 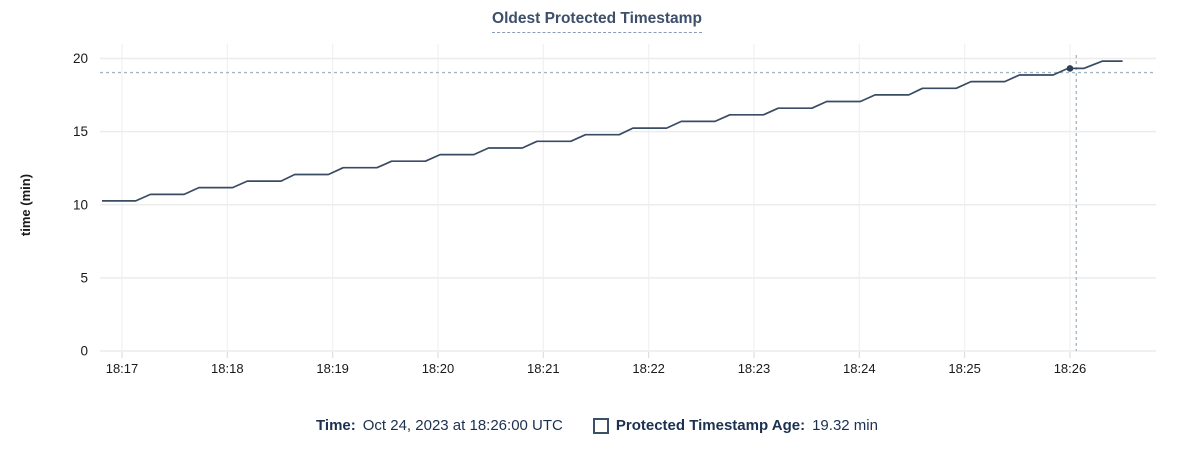 What do you see at coordinates (859, 368) in the screenshot?
I see `x-tick-label: 18:24` at bounding box center [859, 368].